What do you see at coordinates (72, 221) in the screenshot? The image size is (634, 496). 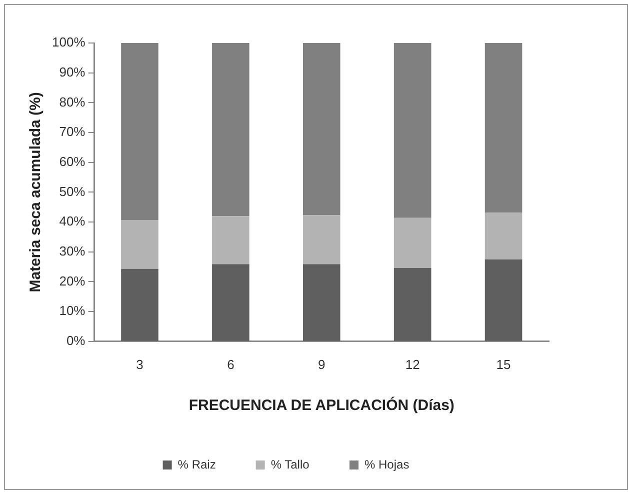 I see `y-tick-label: 40%` at bounding box center [72, 221].